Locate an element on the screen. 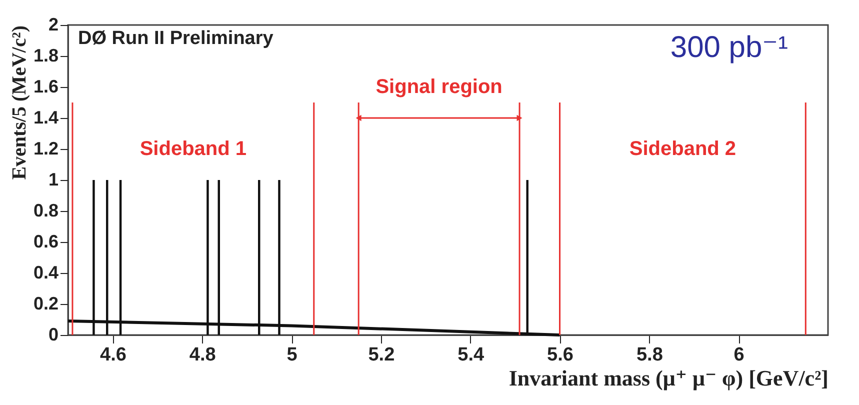 Image resolution: width=859 pixels, height=405 pixels. annotation: 300 pb⁻¹ is located at coordinates (729, 47).